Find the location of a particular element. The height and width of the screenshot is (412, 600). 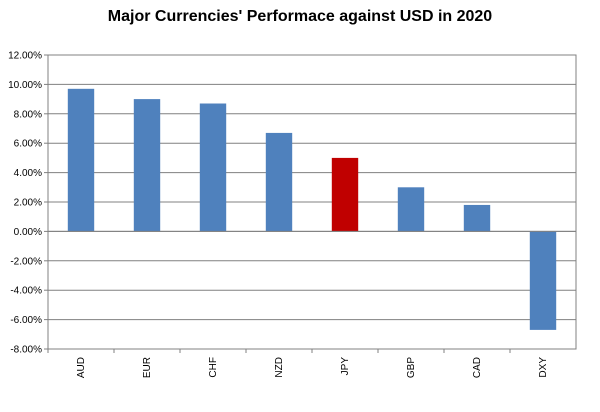

x-category-label: CHF is located at coordinates (213, 367).